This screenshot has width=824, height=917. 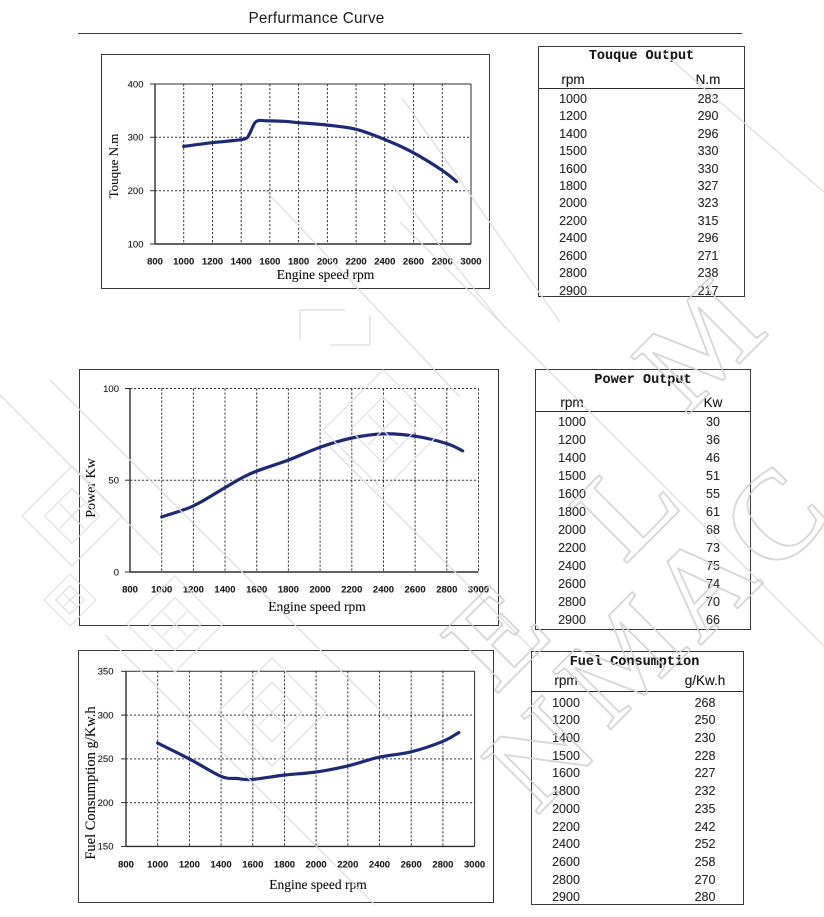 I want to click on svg-text: 250, so click(x=106, y=759).